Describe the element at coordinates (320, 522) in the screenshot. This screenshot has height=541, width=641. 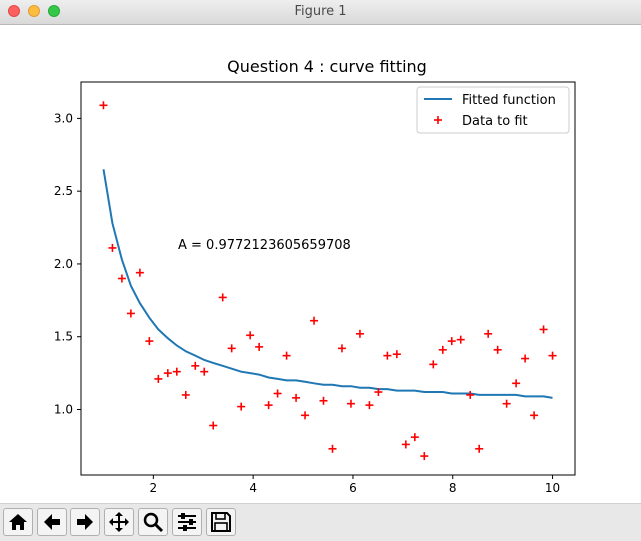
I see `navigation-toolbar` at that location.